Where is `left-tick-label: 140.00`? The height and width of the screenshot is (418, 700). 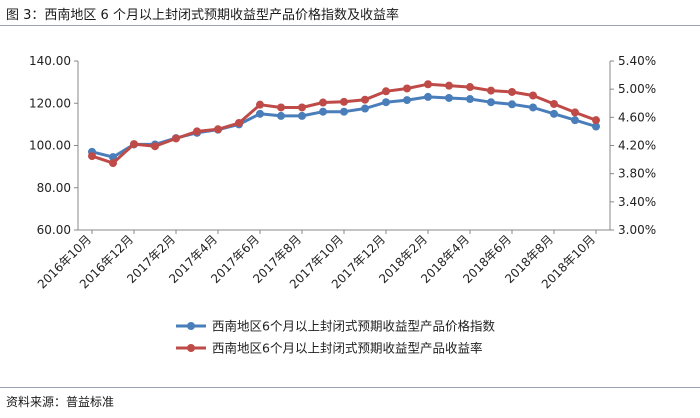 left-tick-label: 140.00 is located at coordinates (50, 61).